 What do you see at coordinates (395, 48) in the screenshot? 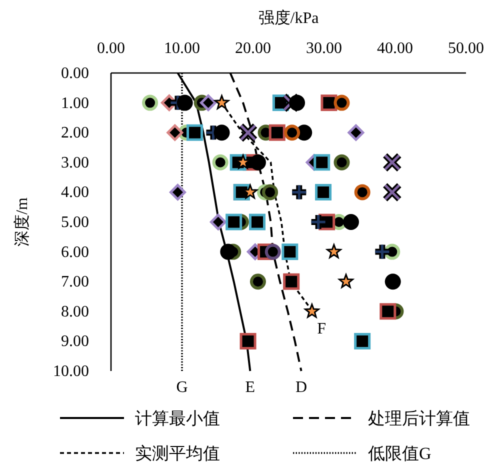
I see `x-tick-label: 40.00` at bounding box center [395, 48].